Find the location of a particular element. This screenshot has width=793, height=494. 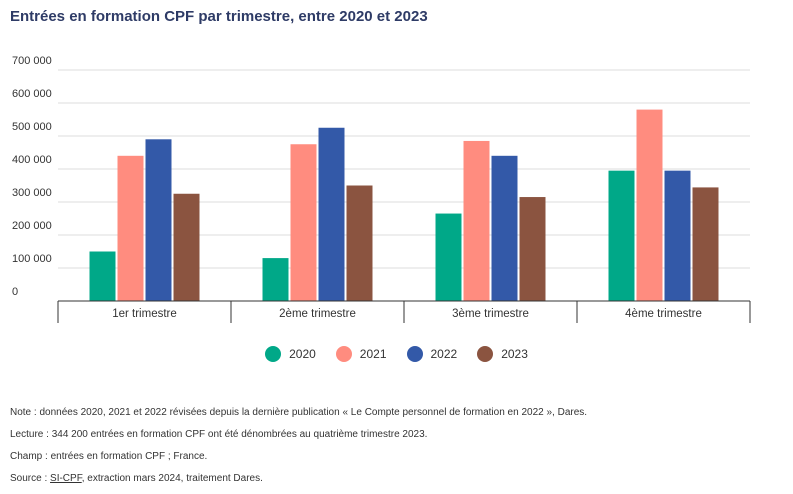

y-tick-label: 200 000 is located at coordinates (32, 226).